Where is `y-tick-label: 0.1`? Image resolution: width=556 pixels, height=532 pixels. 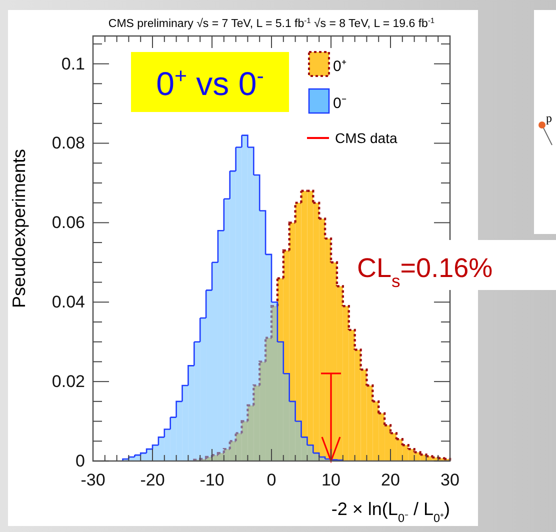
y-tick-label: 0.1 is located at coordinates (73, 64).